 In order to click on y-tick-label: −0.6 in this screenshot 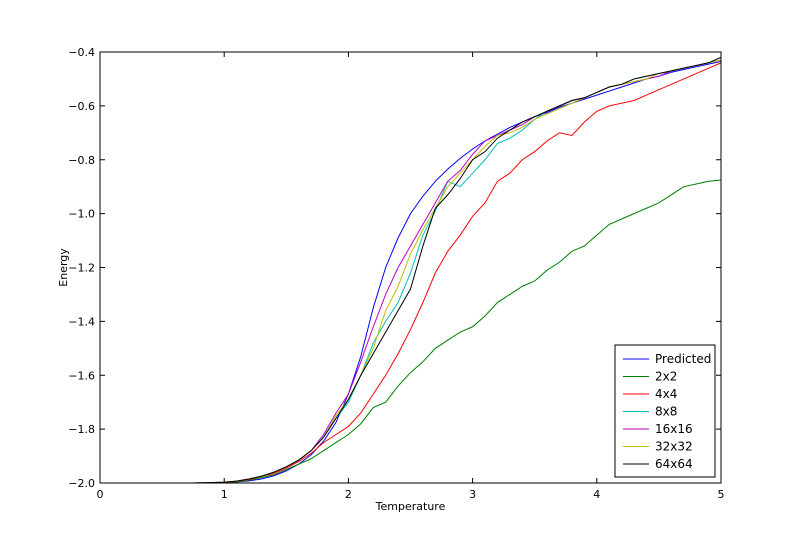, I will do `click(81, 106)`.